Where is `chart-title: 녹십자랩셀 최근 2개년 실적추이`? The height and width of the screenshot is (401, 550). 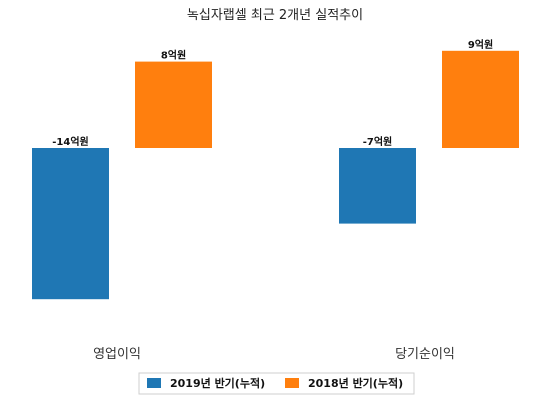 chart-title: 녹십자랩셀 최근 2개년 실적추이 is located at coordinates (275, 15).